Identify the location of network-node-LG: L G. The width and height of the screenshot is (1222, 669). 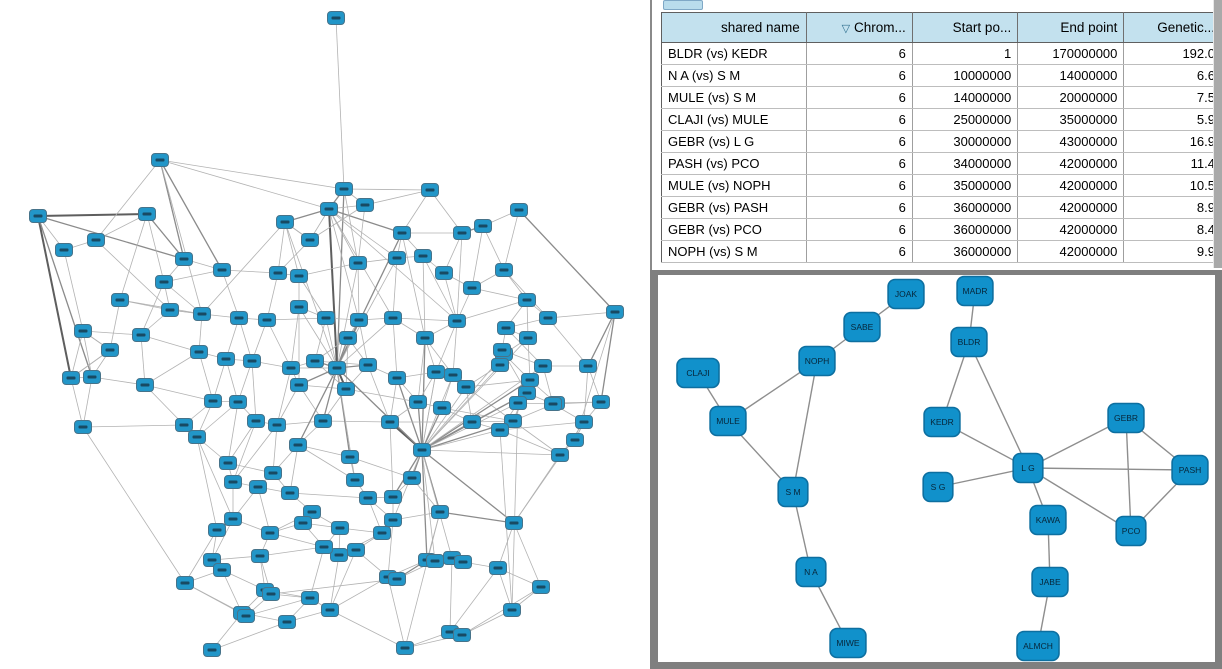
(1028, 468).